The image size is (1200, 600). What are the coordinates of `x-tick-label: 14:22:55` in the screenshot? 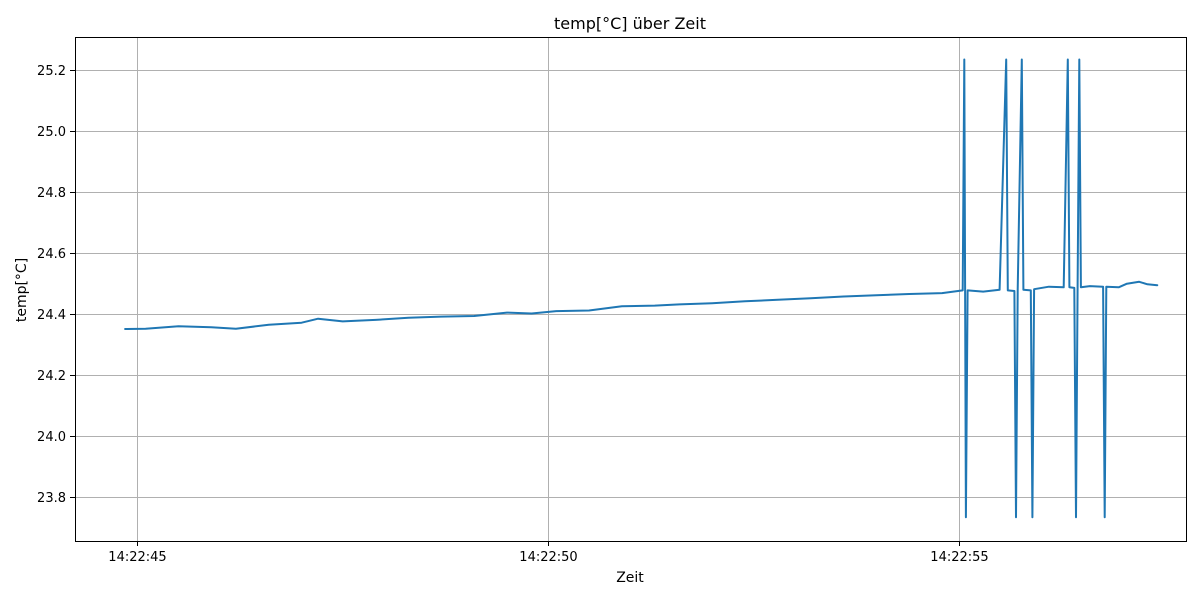 It's located at (959, 557).